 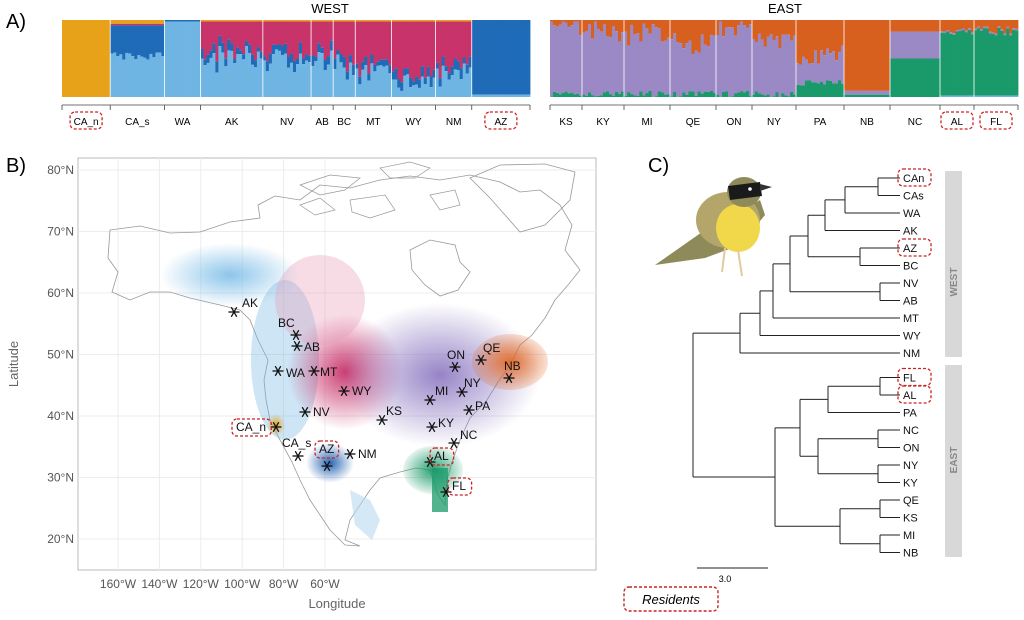 I want to click on tree-tip-label: NB, so click(x=910, y=554).